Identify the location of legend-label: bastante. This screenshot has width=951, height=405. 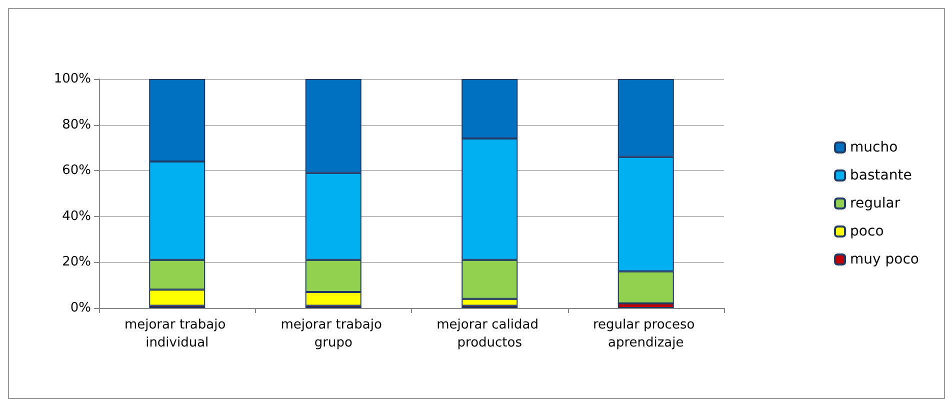
(881, 176).